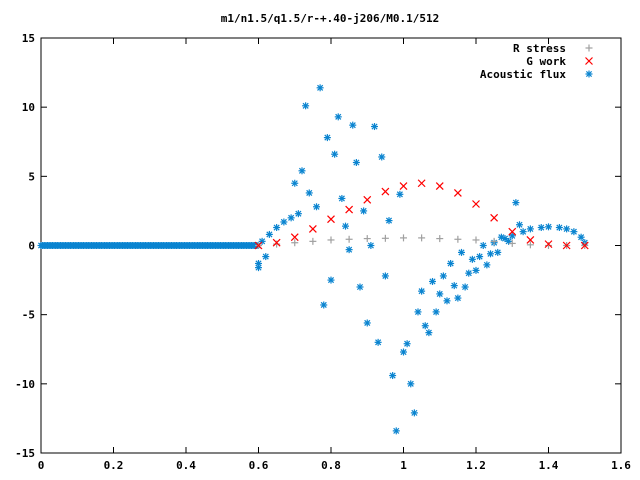 The width and height of the screenshot is (640, 480). What do you see at coordinates (114, 465) in the screenshot?
I see `x-tick-label: 0.2` at bounding box center [114, 465].